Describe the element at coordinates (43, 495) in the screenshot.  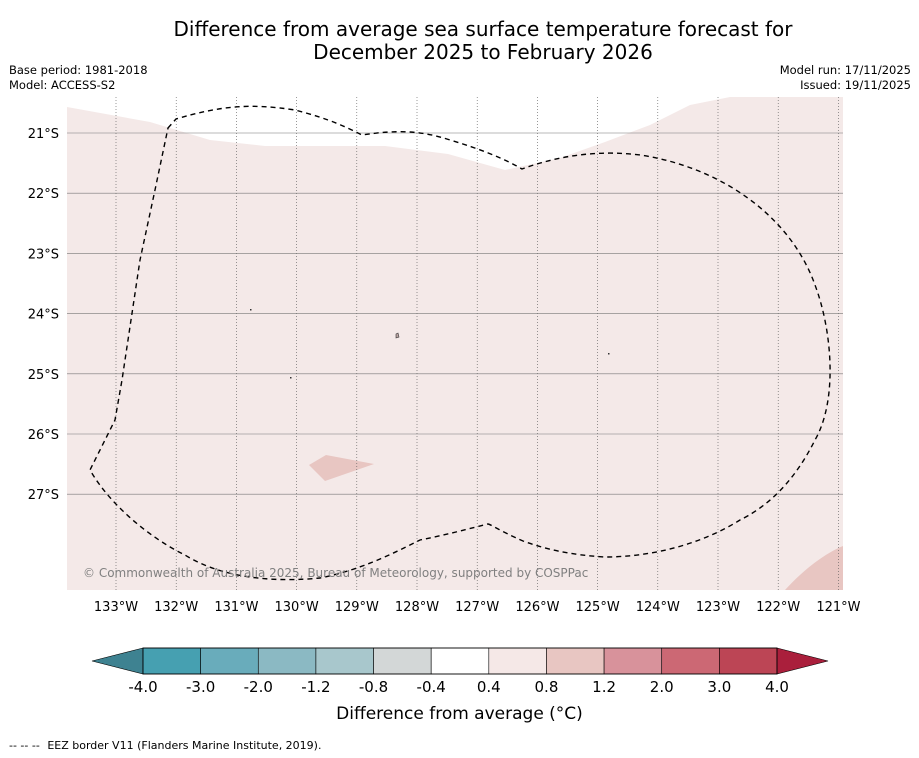
I see `lat-label: 27°S` at that location.